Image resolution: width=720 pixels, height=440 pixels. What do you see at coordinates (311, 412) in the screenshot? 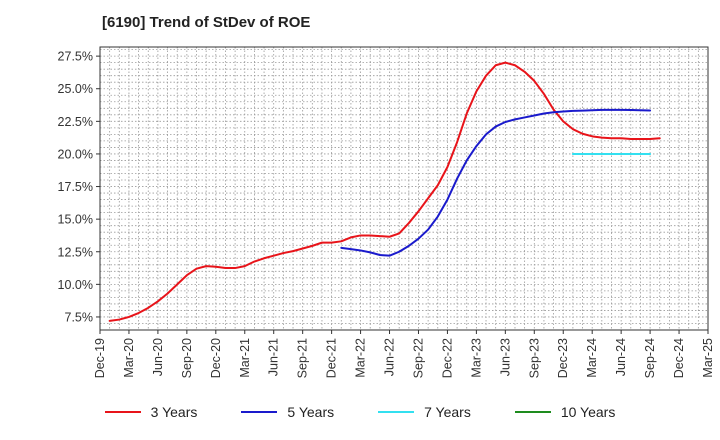
I see `legend-label-5-years: 5 Years` at bounding box center [311, 412].